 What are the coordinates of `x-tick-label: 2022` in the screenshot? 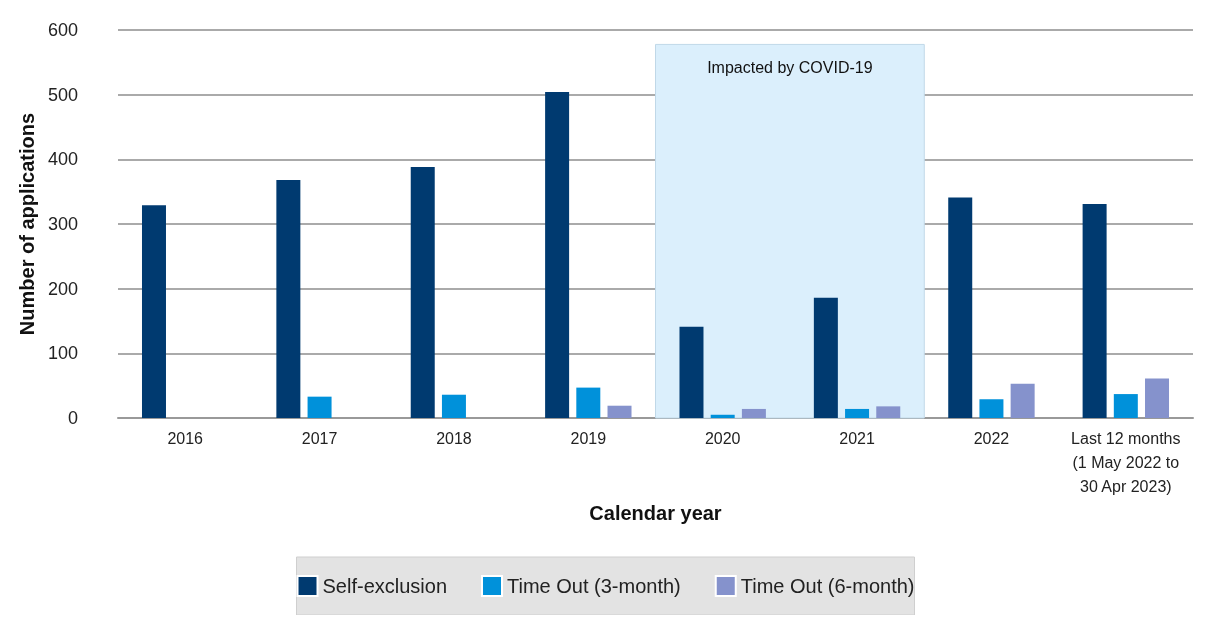 It's located at (991, 438).